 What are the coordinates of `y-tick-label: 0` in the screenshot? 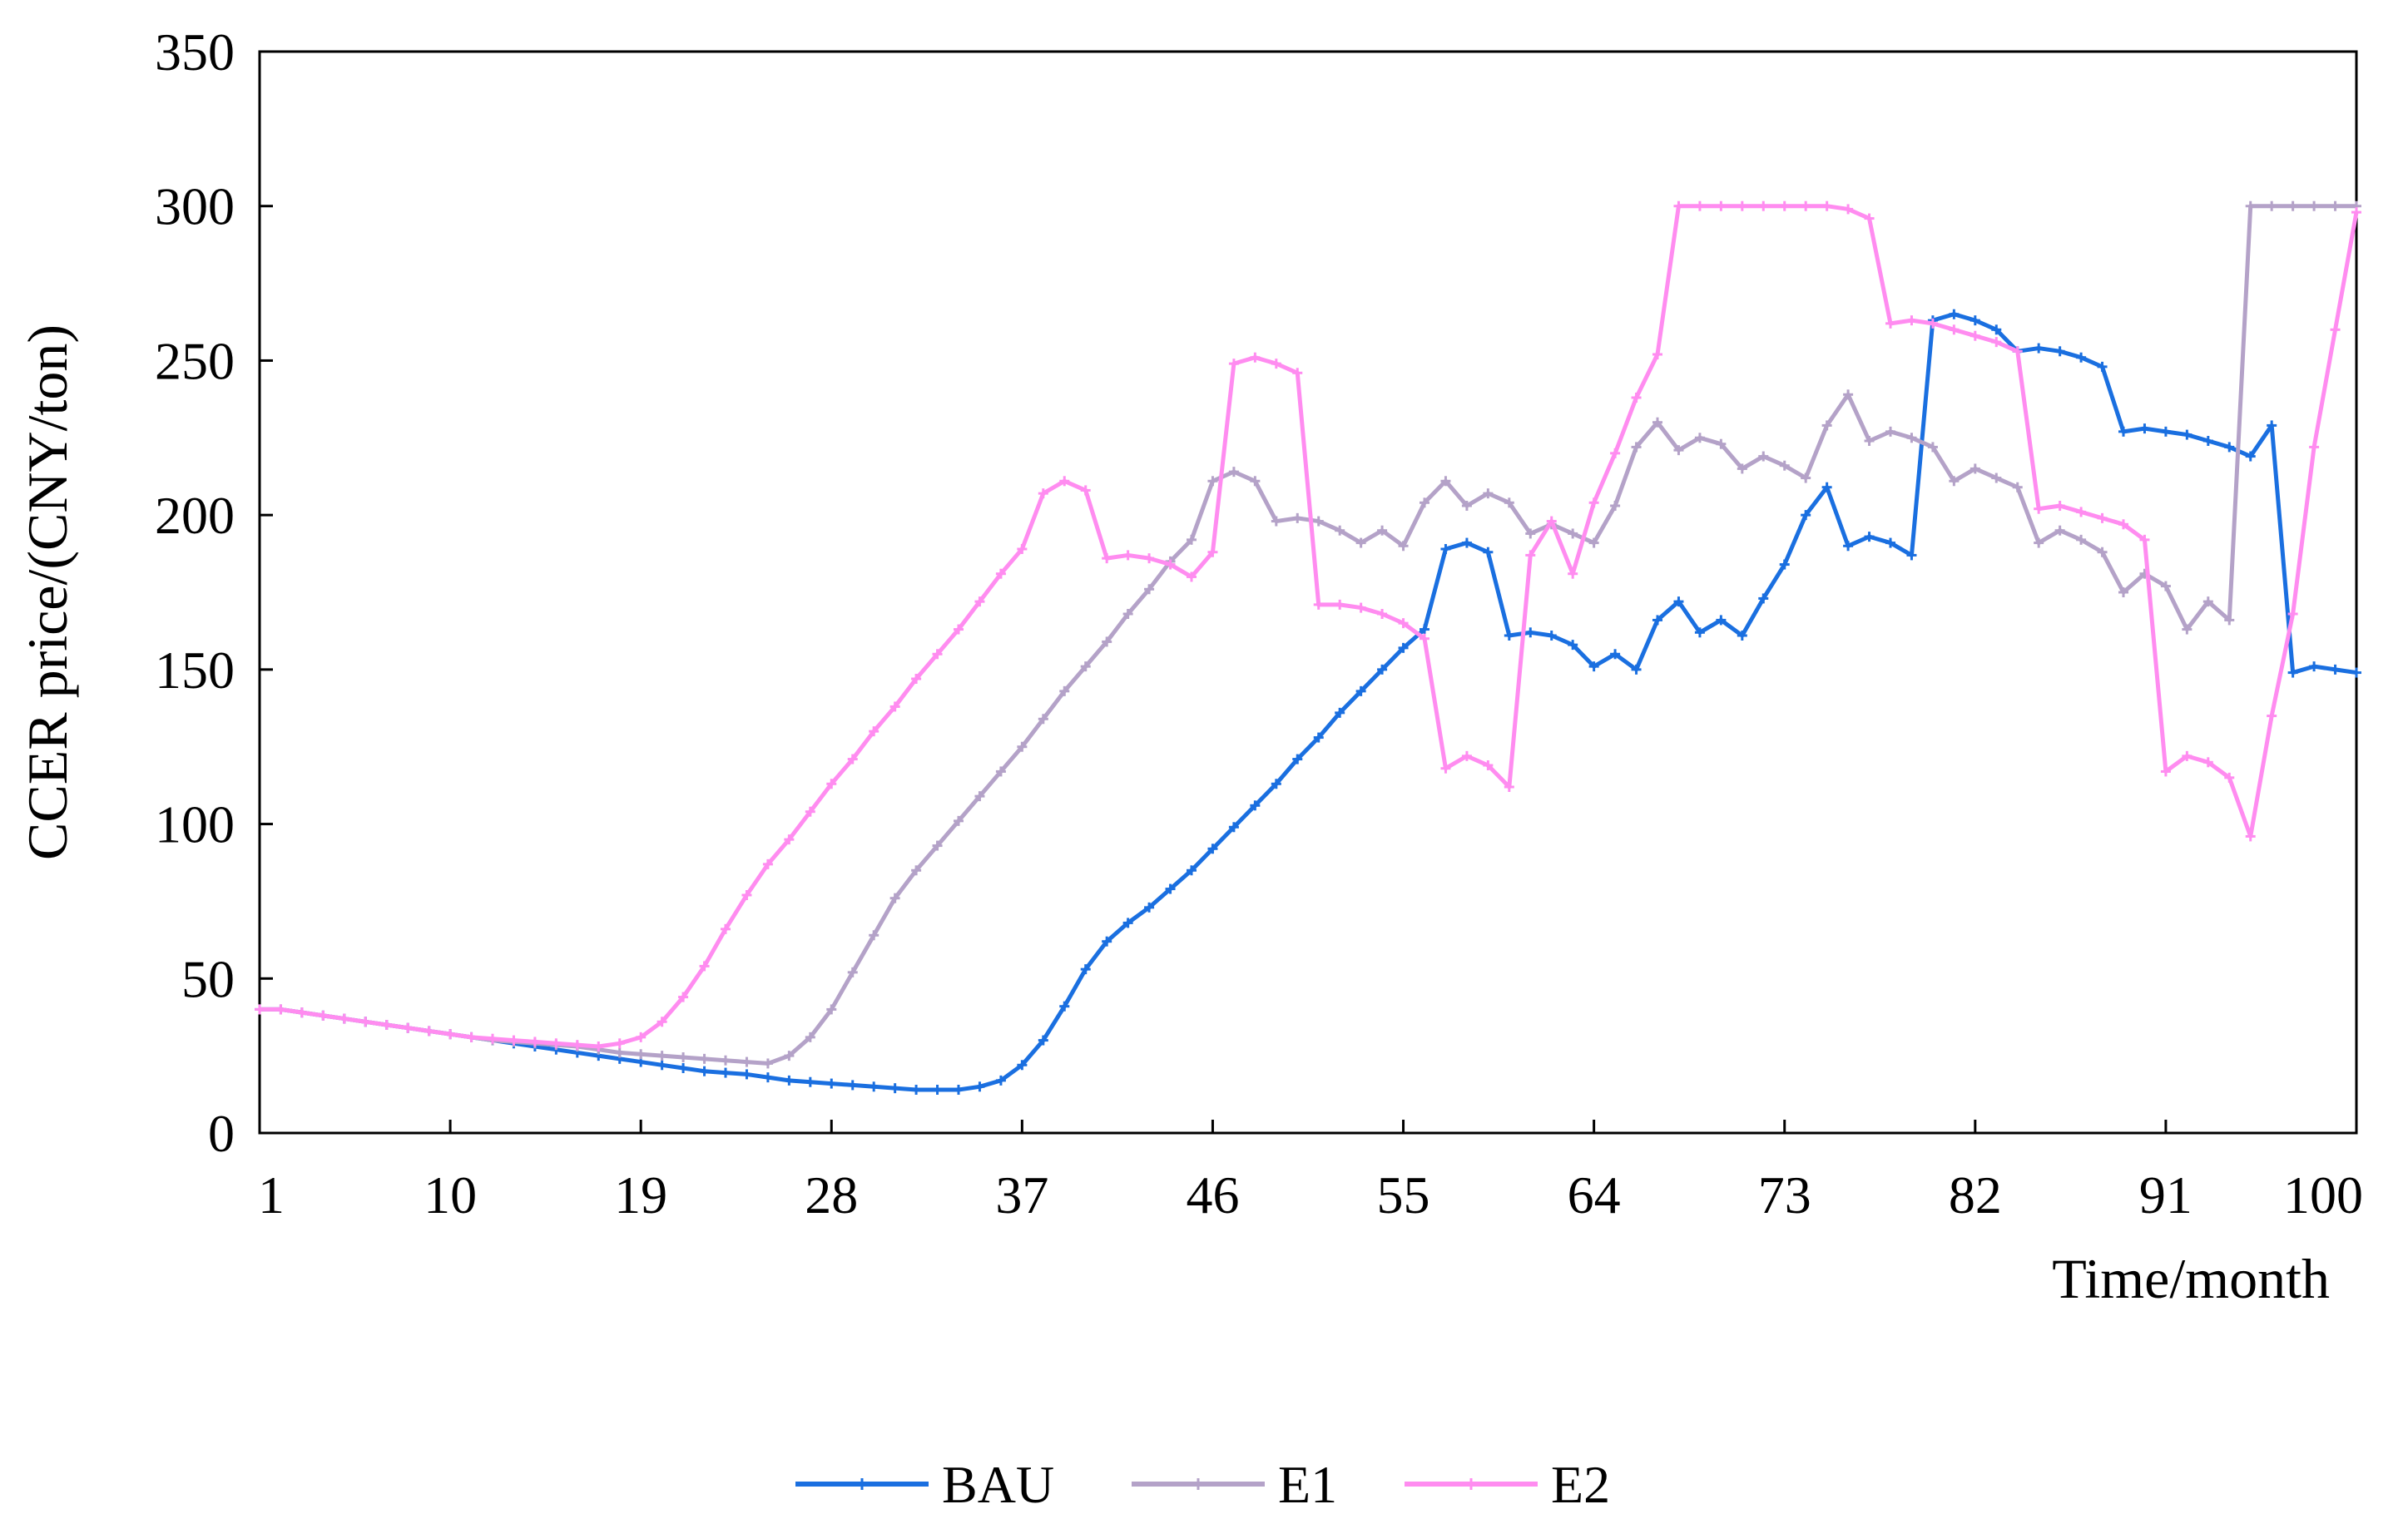 It's located at (222, 1134).